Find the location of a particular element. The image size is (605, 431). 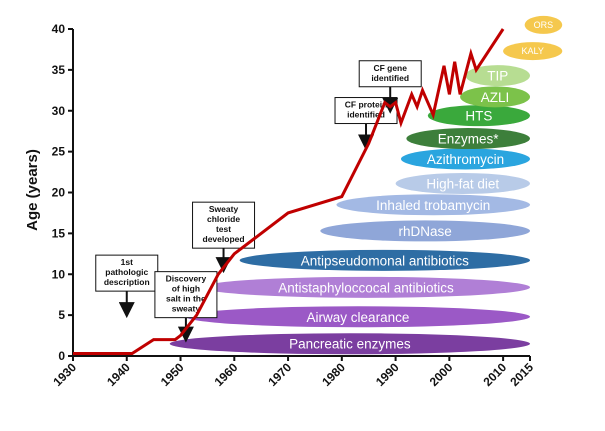

therapy-bar: AZLI is located at coordinates (495, 97).